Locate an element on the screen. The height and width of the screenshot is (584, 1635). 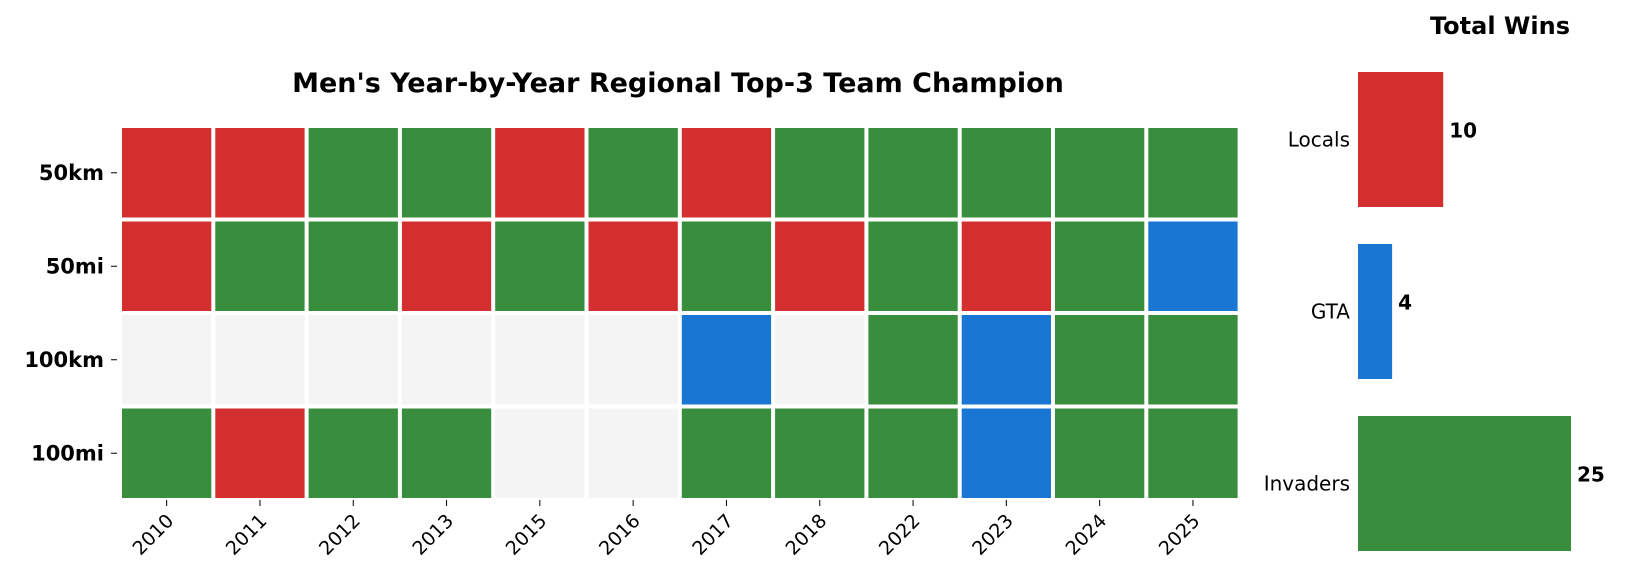
bar-category-label: GTA is located at coordinates (1330, 312).